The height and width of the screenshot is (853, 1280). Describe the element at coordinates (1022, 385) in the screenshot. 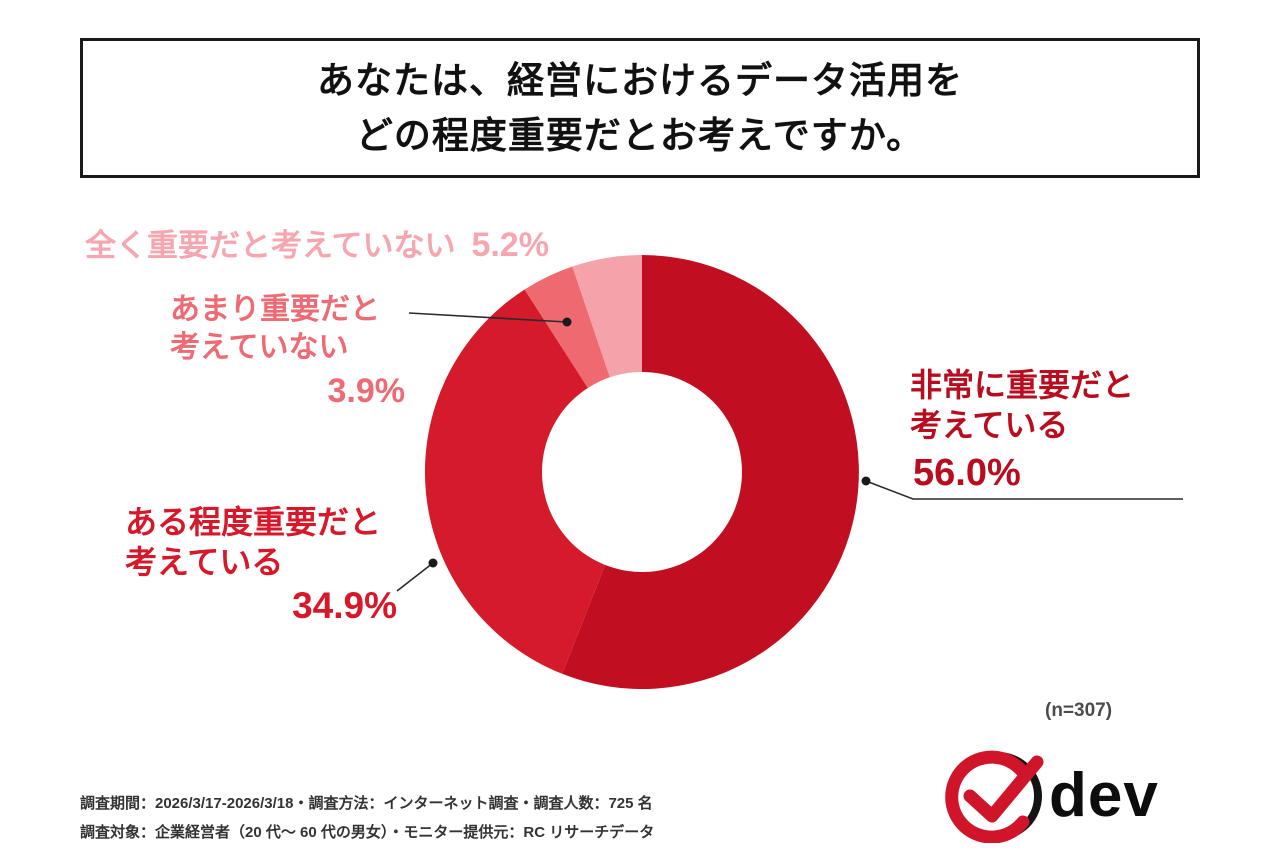

I see `label-very-important-line1: 非常に重要だと` at that location.